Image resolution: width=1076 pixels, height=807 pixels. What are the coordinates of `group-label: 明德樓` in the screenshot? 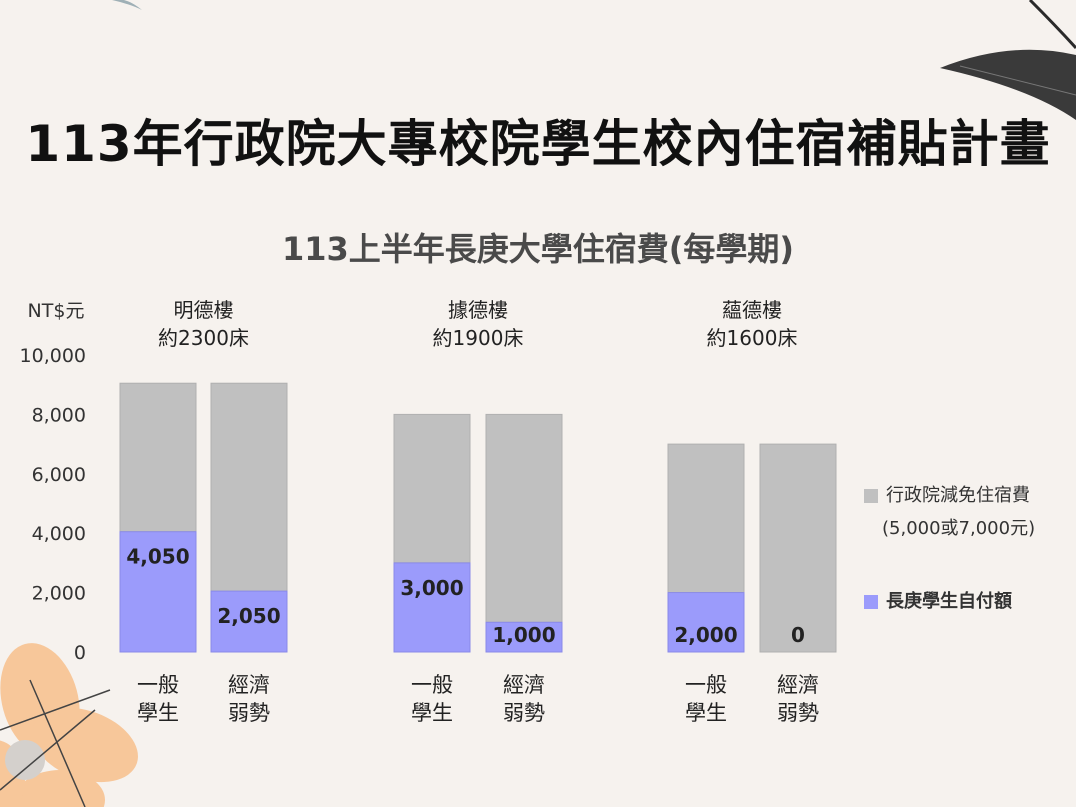 It's located at (204, 310).